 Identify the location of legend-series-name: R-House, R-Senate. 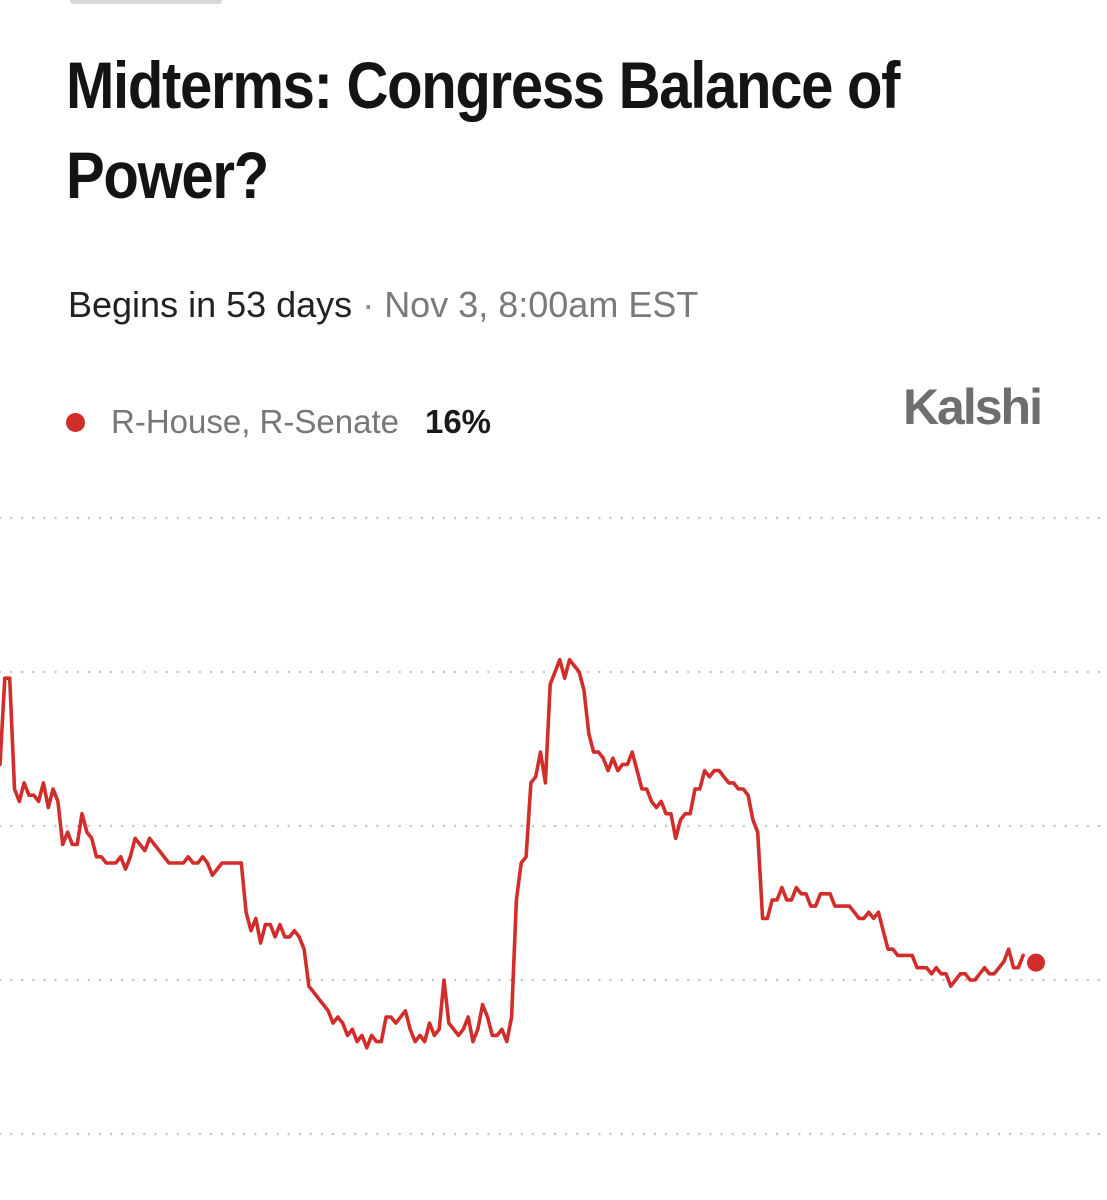
(255, 421).